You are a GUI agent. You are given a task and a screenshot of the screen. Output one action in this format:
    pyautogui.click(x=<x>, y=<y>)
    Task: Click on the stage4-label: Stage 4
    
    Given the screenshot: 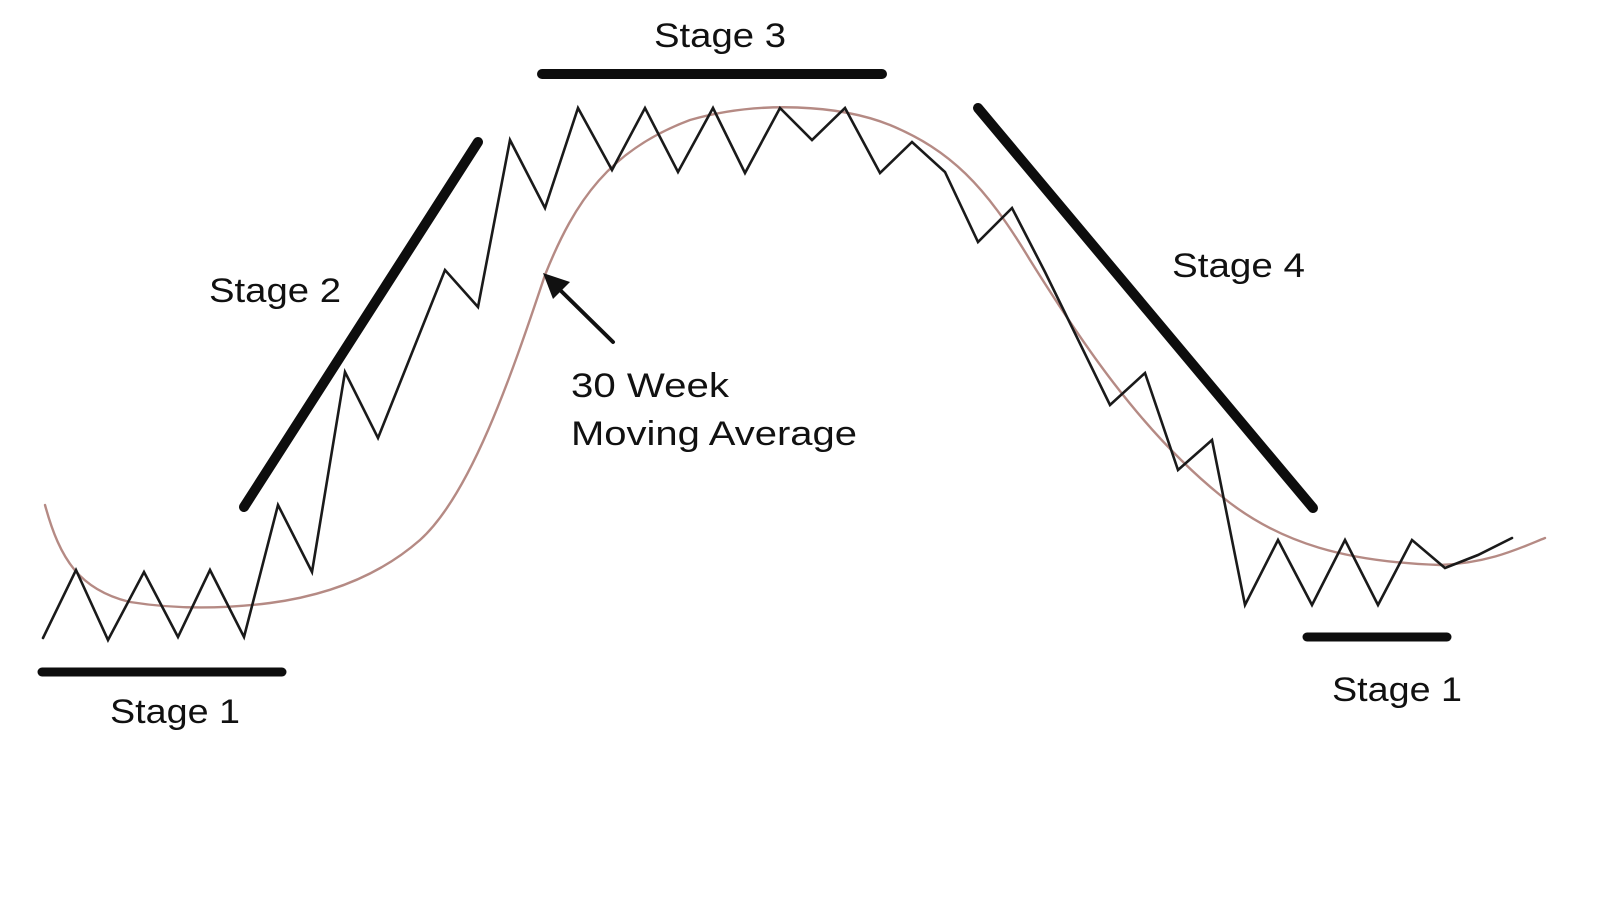 What is the action you would take?
    pyautogui.click(x=1238, y=266)
    